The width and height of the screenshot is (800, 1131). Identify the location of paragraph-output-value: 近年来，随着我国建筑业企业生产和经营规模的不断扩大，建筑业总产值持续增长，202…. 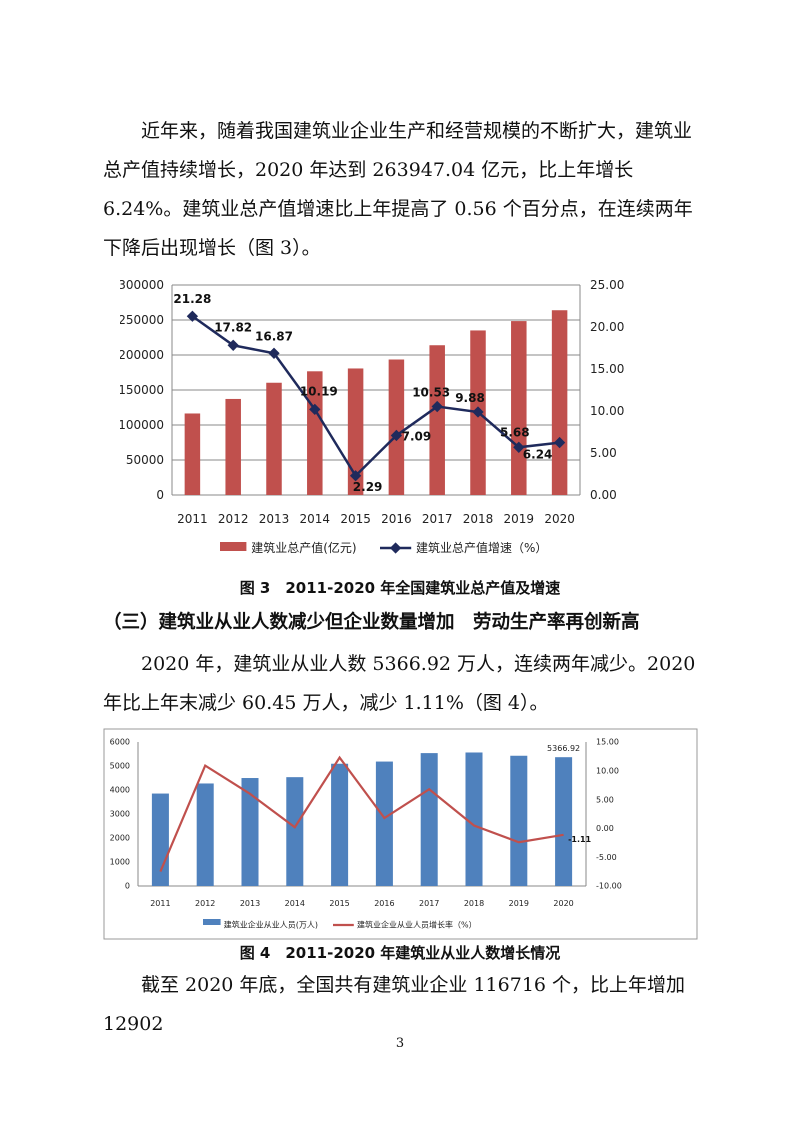
(398, 189).